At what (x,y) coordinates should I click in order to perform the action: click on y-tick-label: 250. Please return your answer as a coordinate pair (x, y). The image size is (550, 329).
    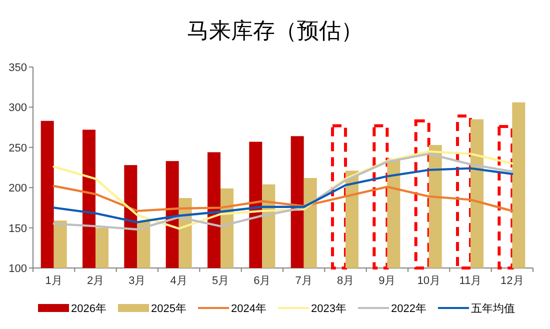
    Looking at the image, I should click on (17, 148).